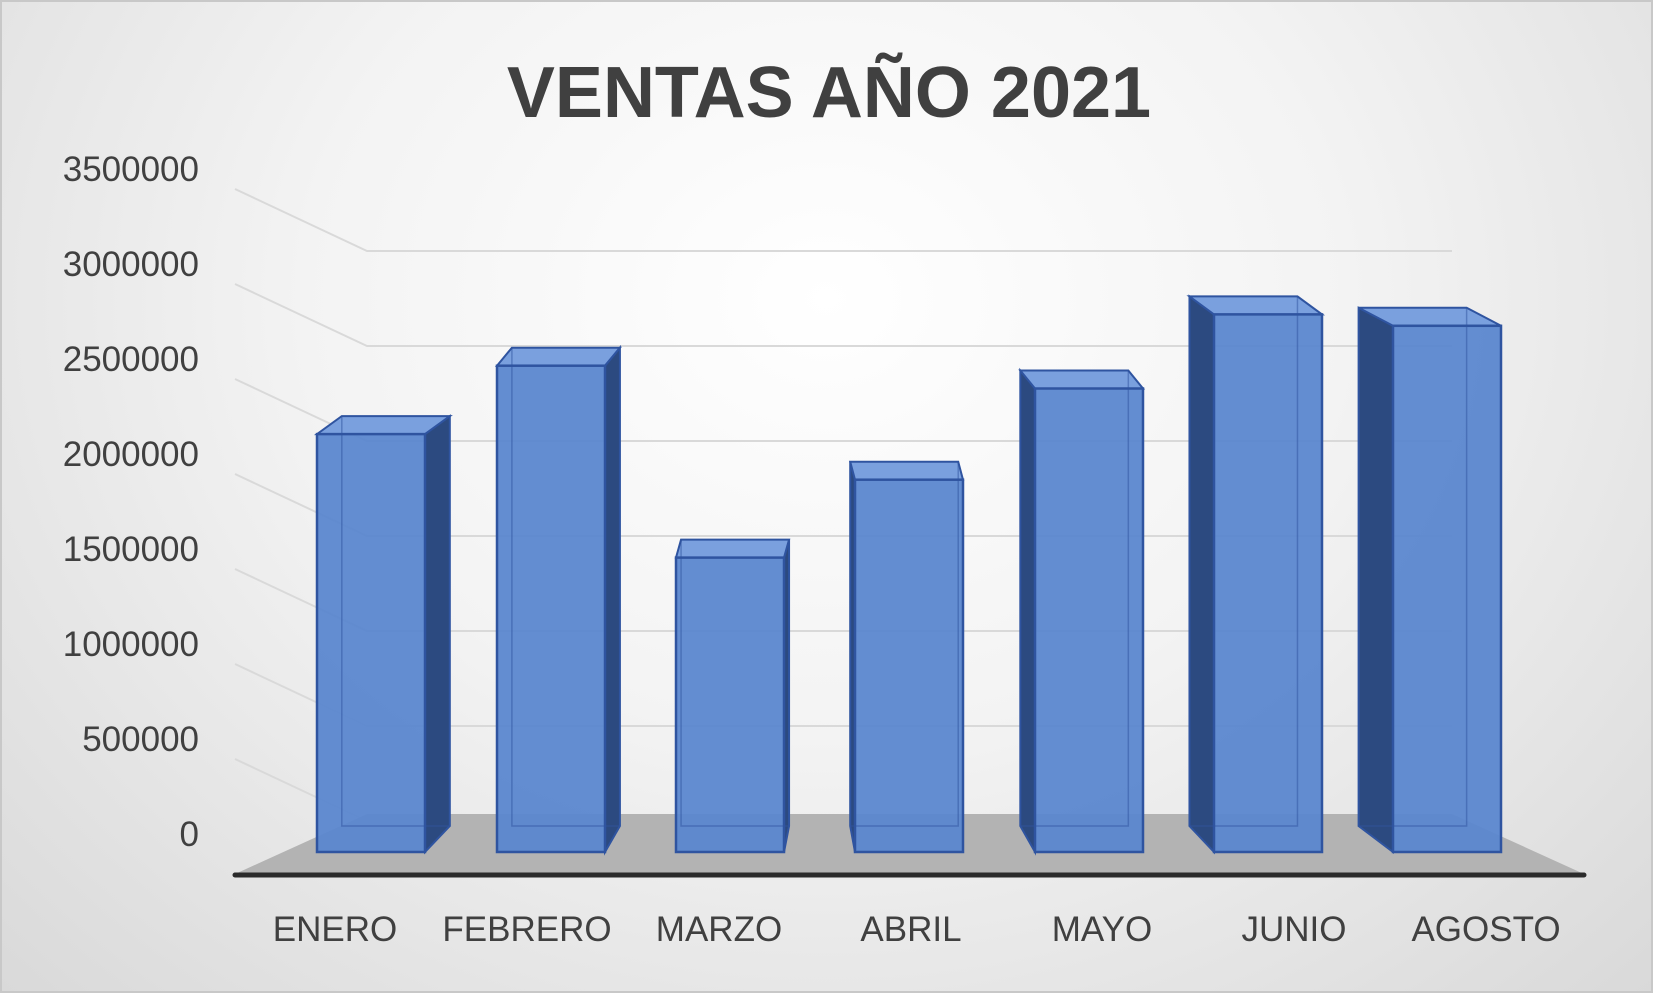 The height and width of the screenshot is (995, 1653). What do you see at coordinates (131, 549) in the screenshot?
I see `y-tick-label: 1500000` at bounding box center [131, 549].